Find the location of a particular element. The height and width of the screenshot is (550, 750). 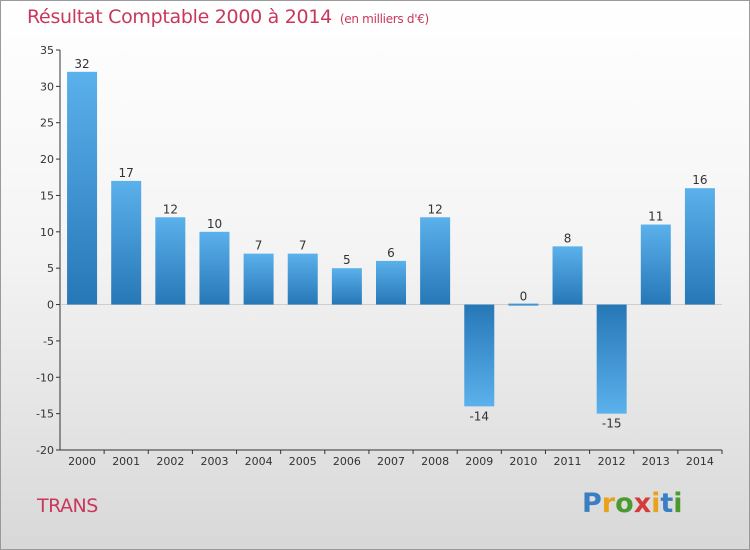

x-tick-label: 2000 is located at coordinates (82, 461).